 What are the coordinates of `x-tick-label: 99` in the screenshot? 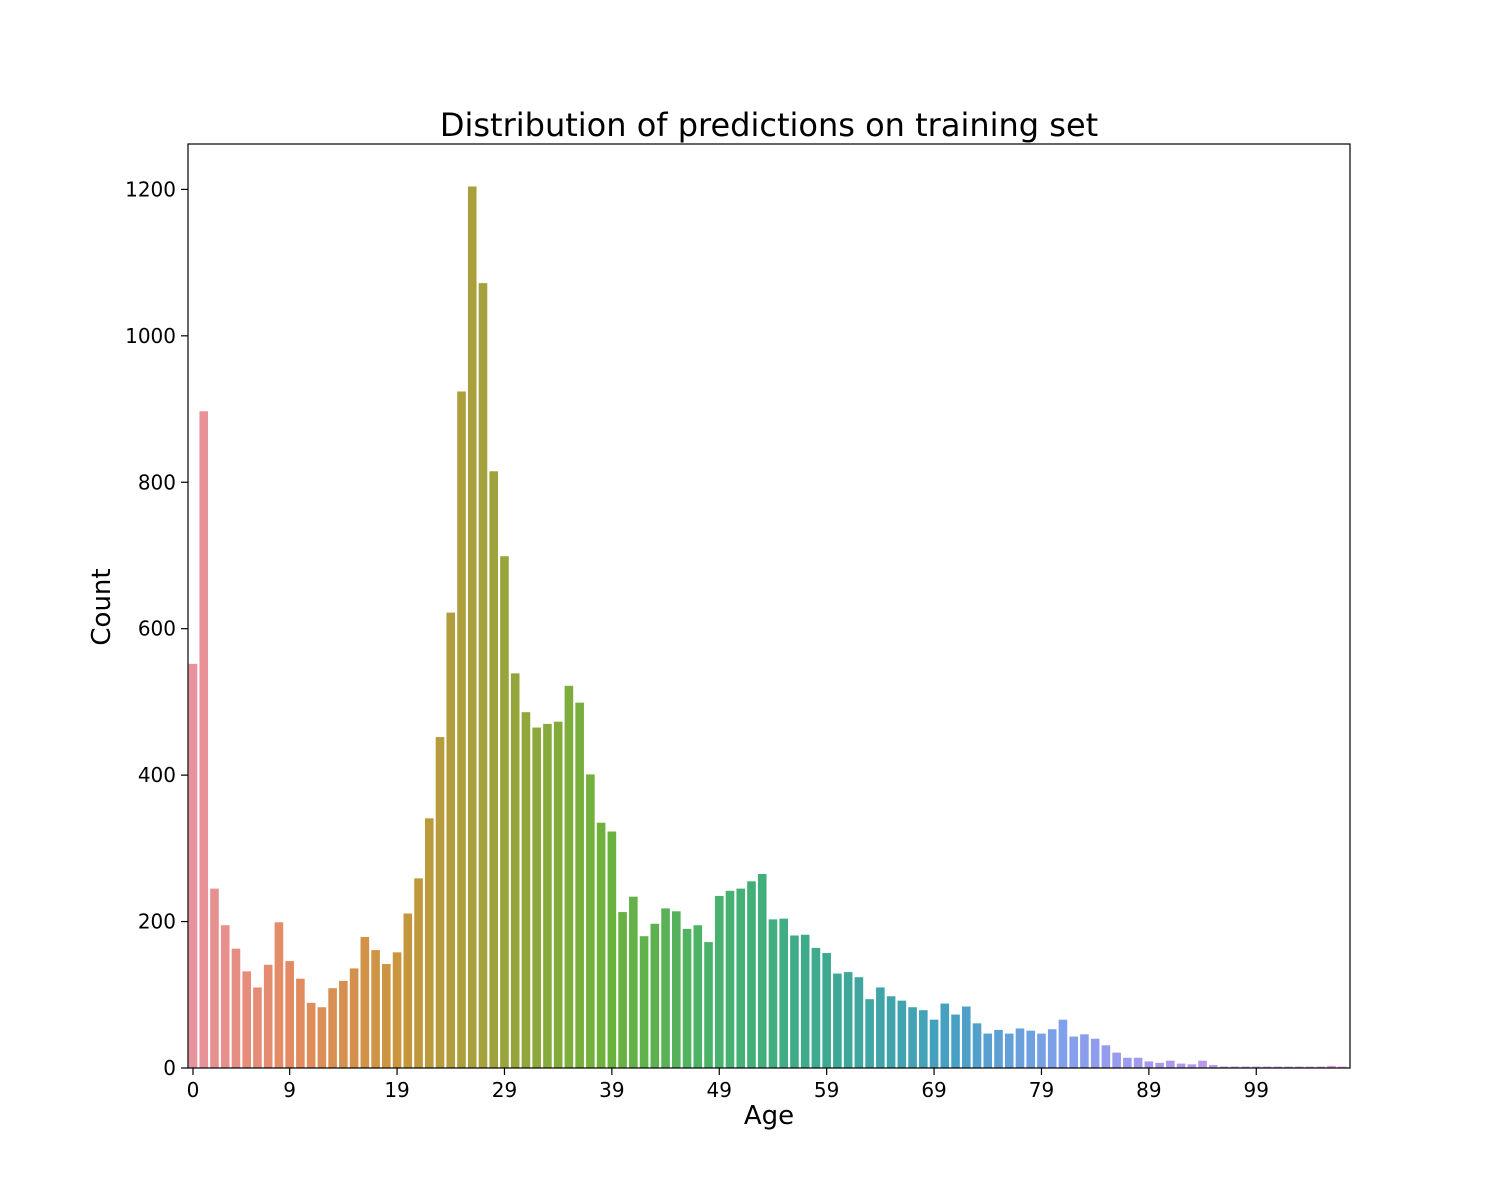 It's located at (1256, 1090).